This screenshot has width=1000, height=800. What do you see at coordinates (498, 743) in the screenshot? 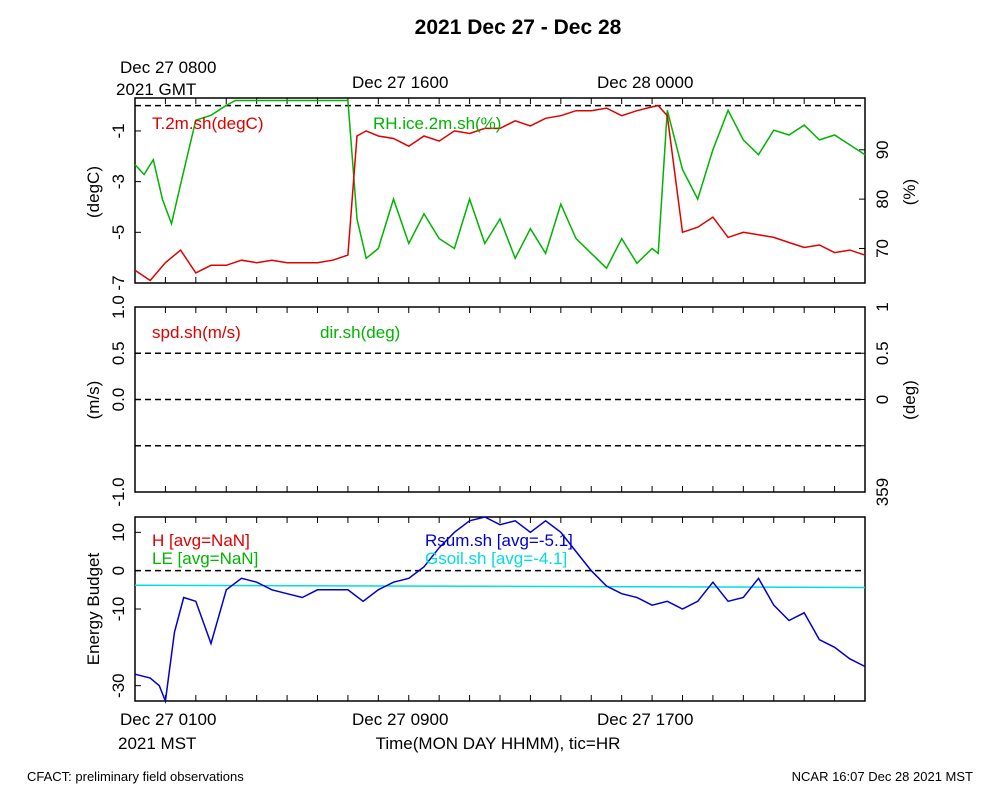
I see `x-axis-title: Time(MON DAY HHMM), tic=HR` at bounding box center [498, 743].